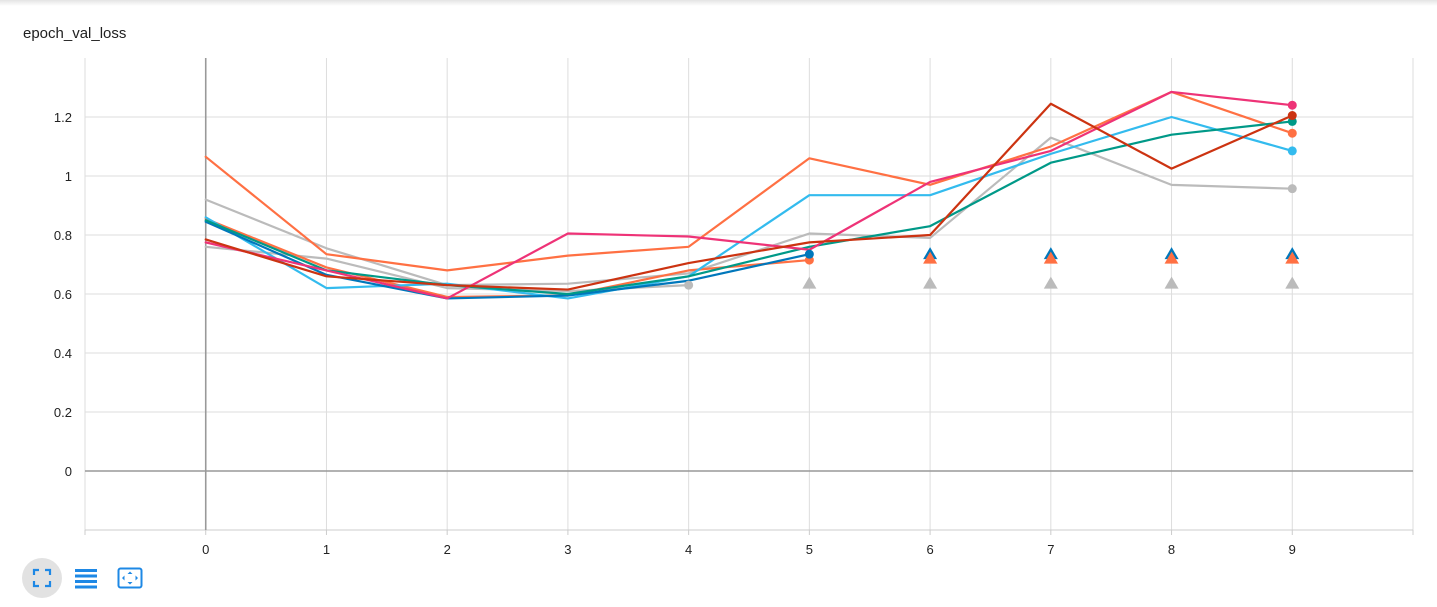 This screenshot has height=607, width=1437. I want to click on fit-screen-icon, so click(130, 578).